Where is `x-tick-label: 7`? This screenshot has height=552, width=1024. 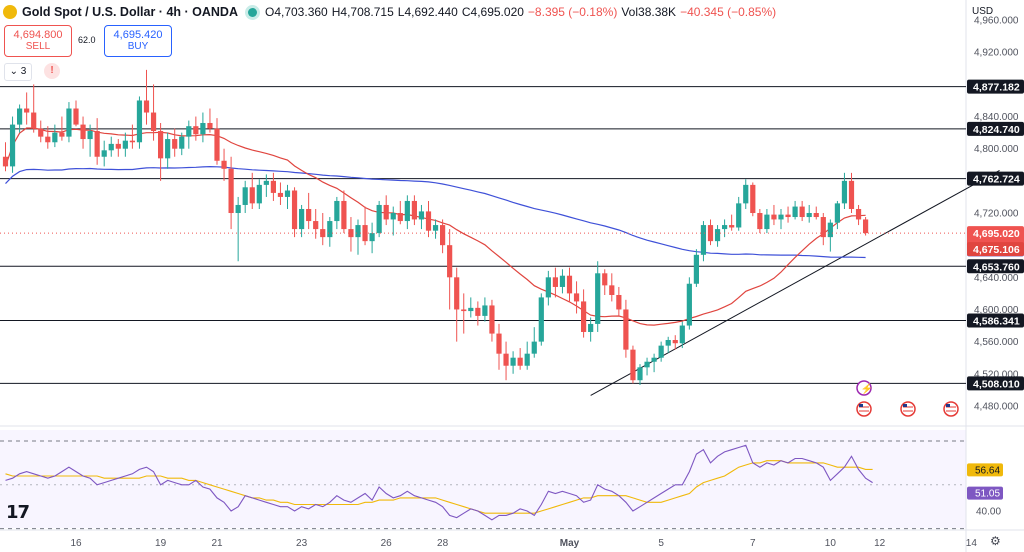 x-tick-label: 7 is located at coordinates (753, 543).